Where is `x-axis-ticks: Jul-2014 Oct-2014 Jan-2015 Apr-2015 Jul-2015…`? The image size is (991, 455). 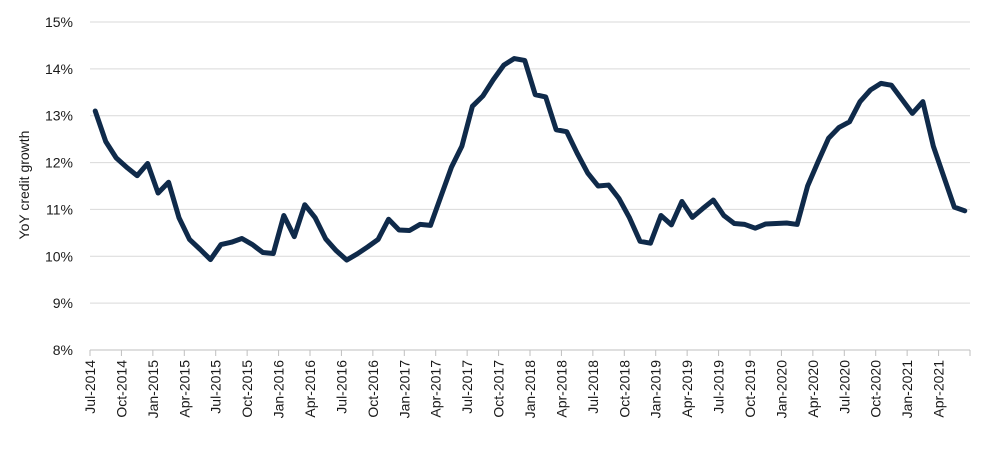 x-axis-ticks: Jul-2014 Oct-2014 Jan-2015 Apr-2015 Jul-2015… is located at coordinates (514, 389).